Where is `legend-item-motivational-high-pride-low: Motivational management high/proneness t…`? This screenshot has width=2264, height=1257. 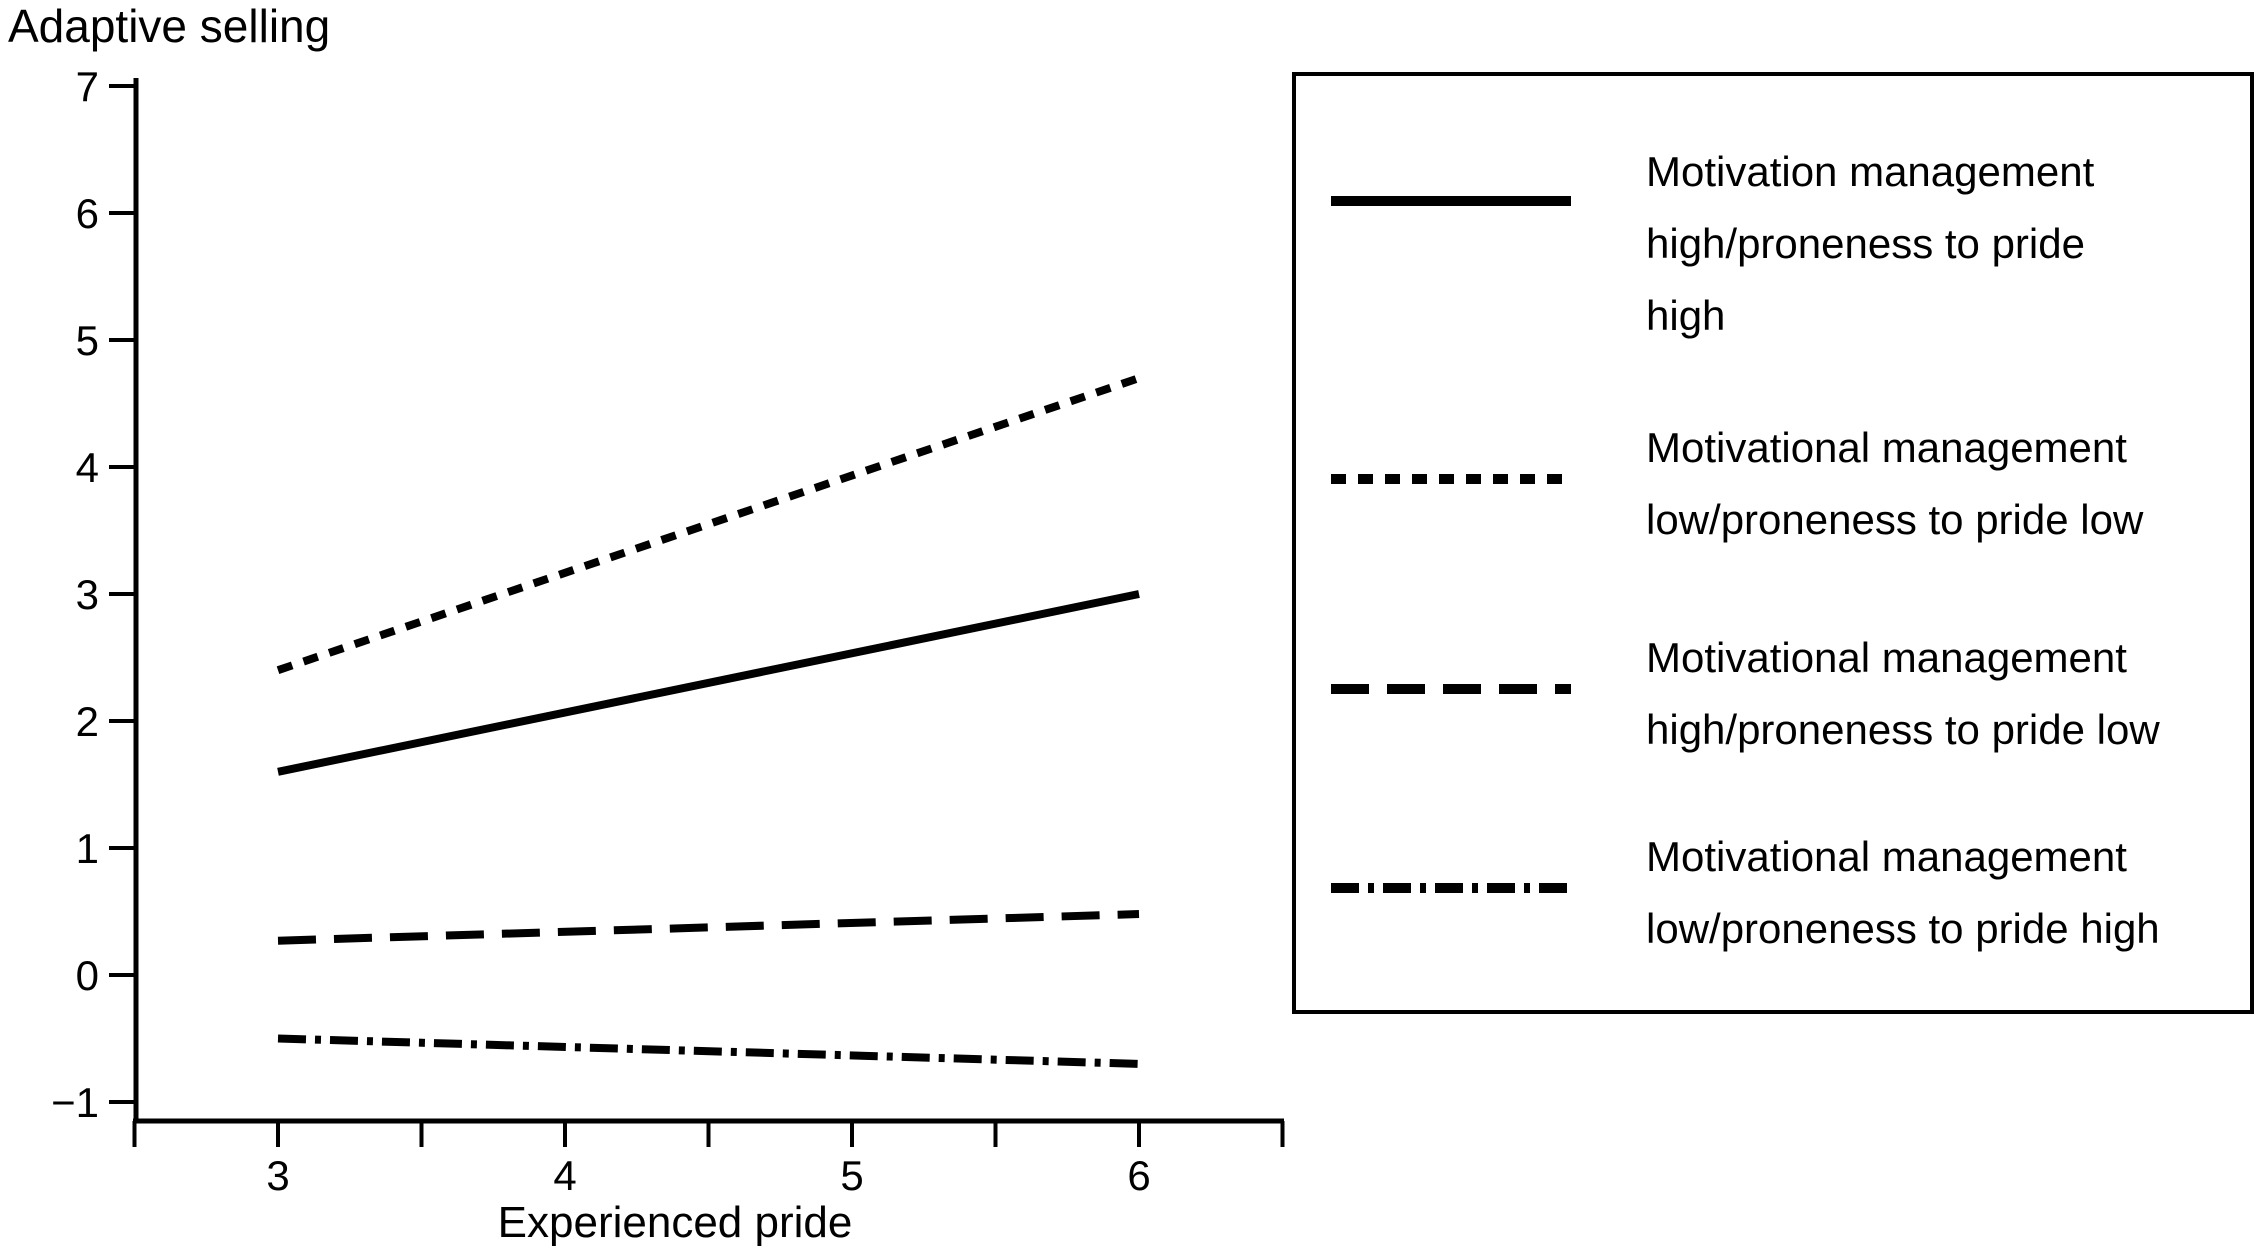
legend-item-motivational-high-pride-low: Motivational management high/proneness t… is located at coordinates (1773, 697).